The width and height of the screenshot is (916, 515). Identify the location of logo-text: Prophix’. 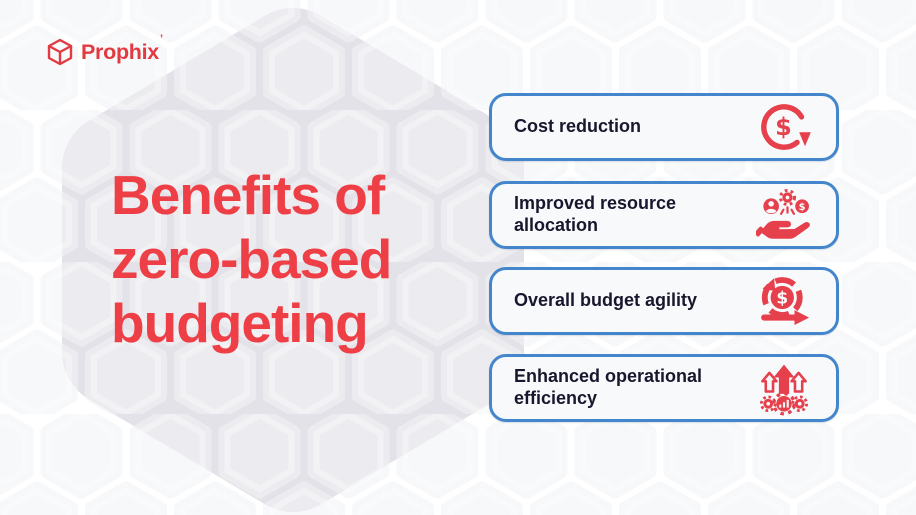
(122, 48).